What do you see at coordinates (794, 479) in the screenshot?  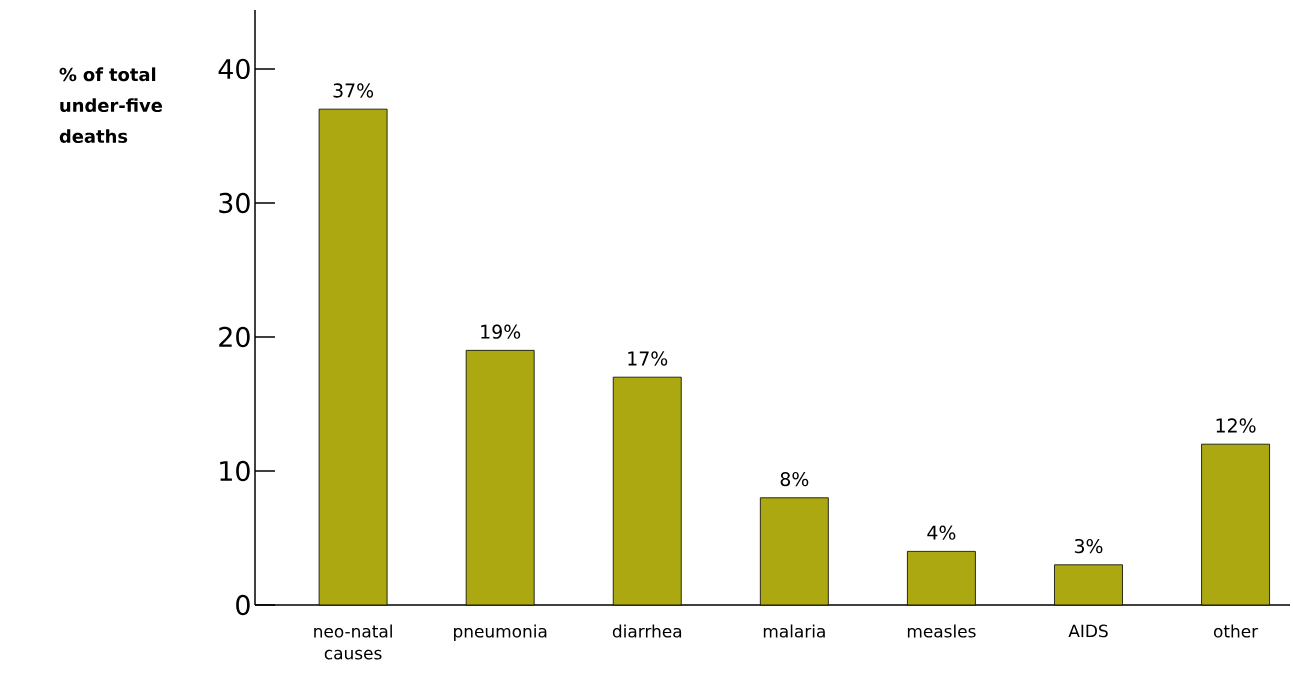 I see `data-label: 8%` at bounding box center [794, 479].